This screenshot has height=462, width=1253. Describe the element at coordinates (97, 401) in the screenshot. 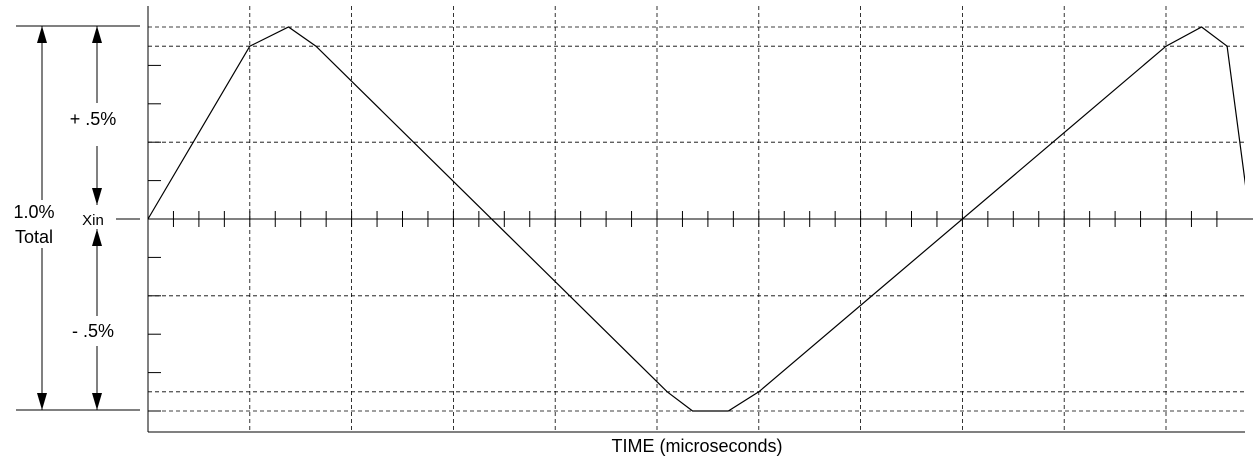

I see `lower-arrow-head-down` at that location.